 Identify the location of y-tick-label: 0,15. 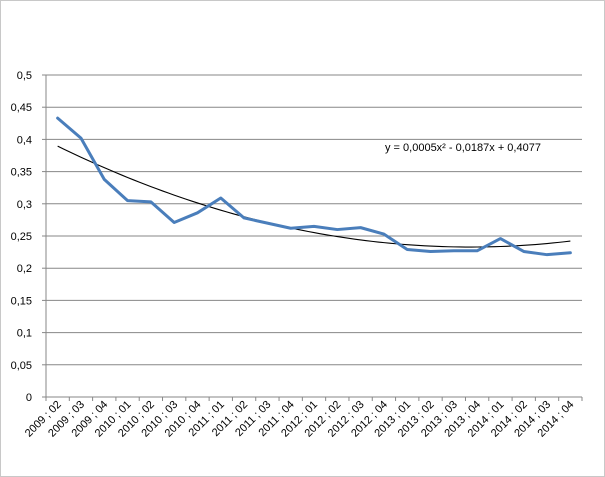
(21, 301).